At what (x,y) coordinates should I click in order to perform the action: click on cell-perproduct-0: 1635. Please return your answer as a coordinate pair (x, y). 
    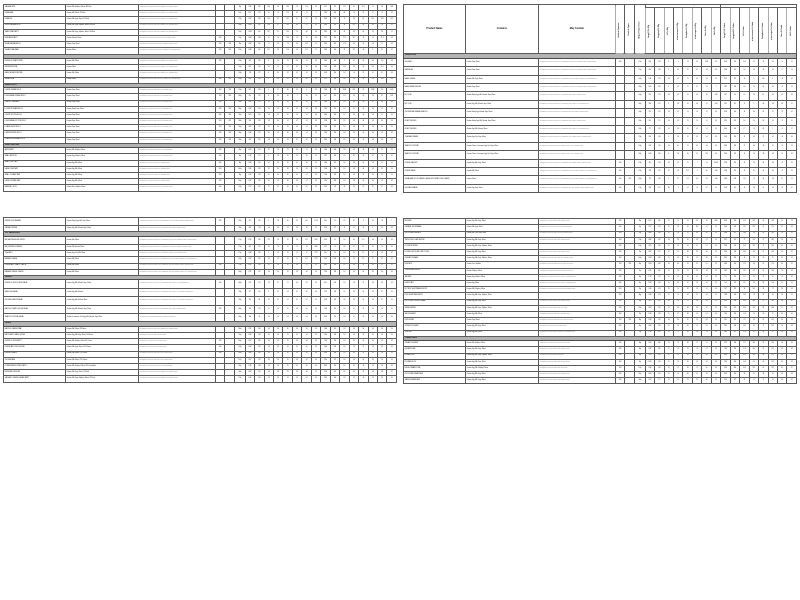
    Looking at the image, I should click on (325, 240).